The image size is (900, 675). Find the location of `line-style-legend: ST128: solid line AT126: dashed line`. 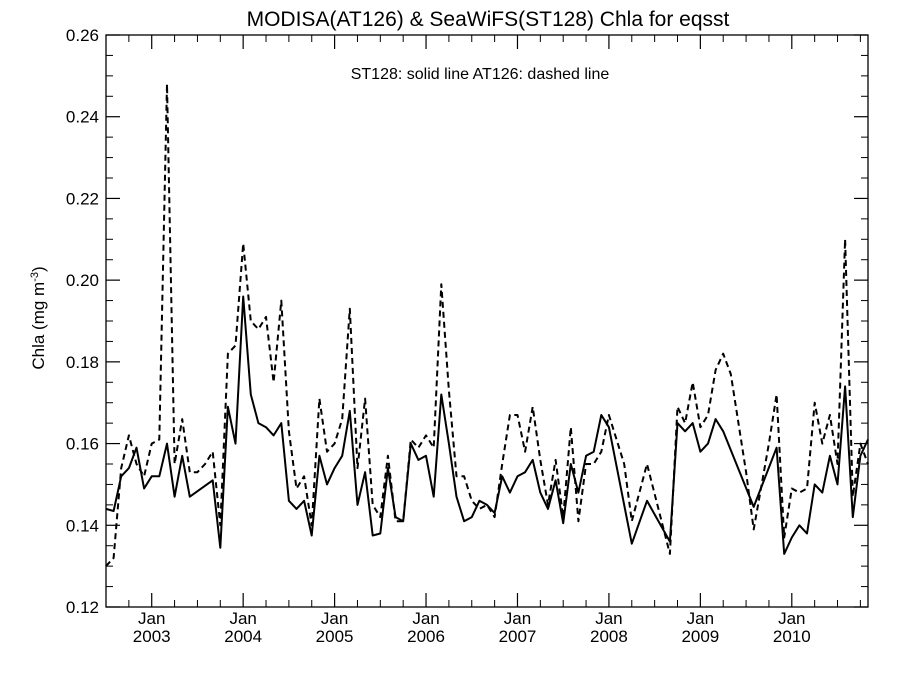

line-style-legend: ST128: solid line AT126: dashed line is located at coordinates (480, 74).